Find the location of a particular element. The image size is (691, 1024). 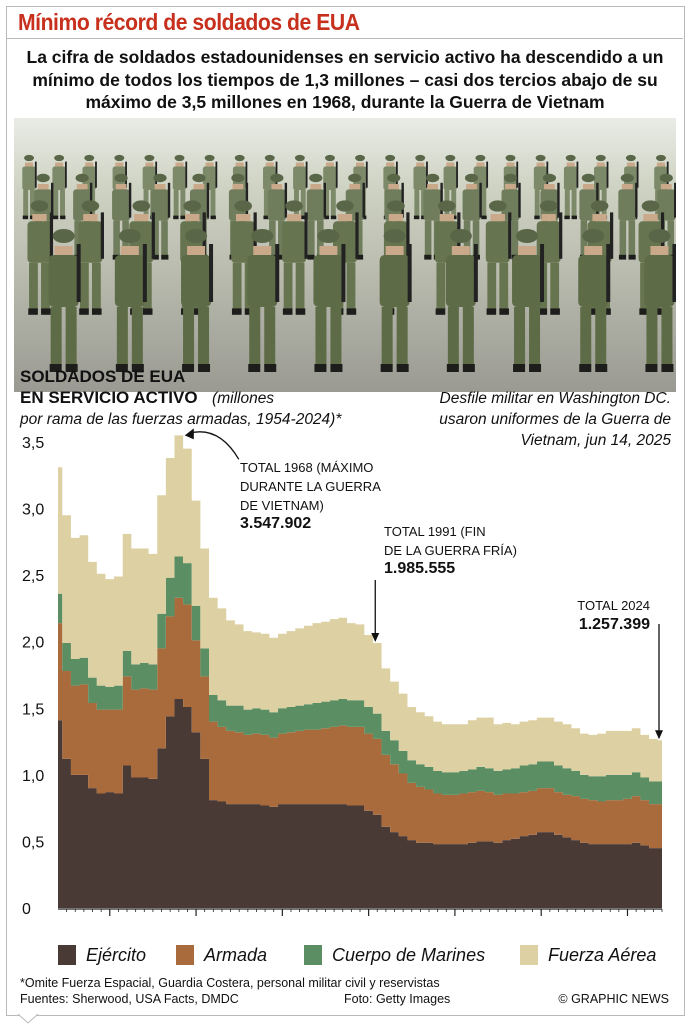

legend-item-armada: Armada is located at coordinates (221, 955).